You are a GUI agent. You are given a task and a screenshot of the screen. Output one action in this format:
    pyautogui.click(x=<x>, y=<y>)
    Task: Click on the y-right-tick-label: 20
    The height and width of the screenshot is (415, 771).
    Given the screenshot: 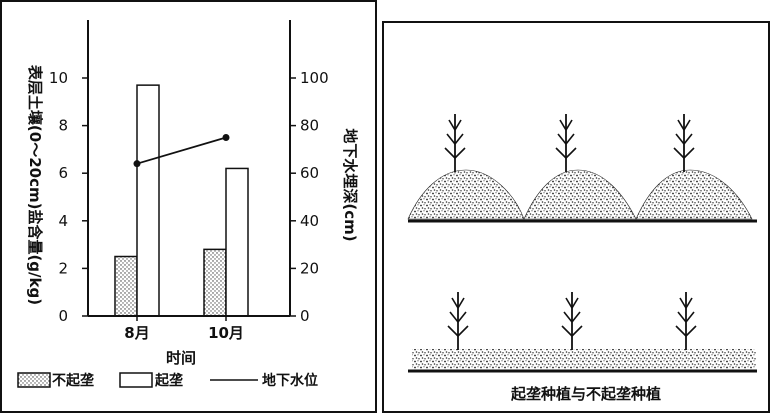 What is the action you would take?
    pyautogui.click(x=309, y=268)
    